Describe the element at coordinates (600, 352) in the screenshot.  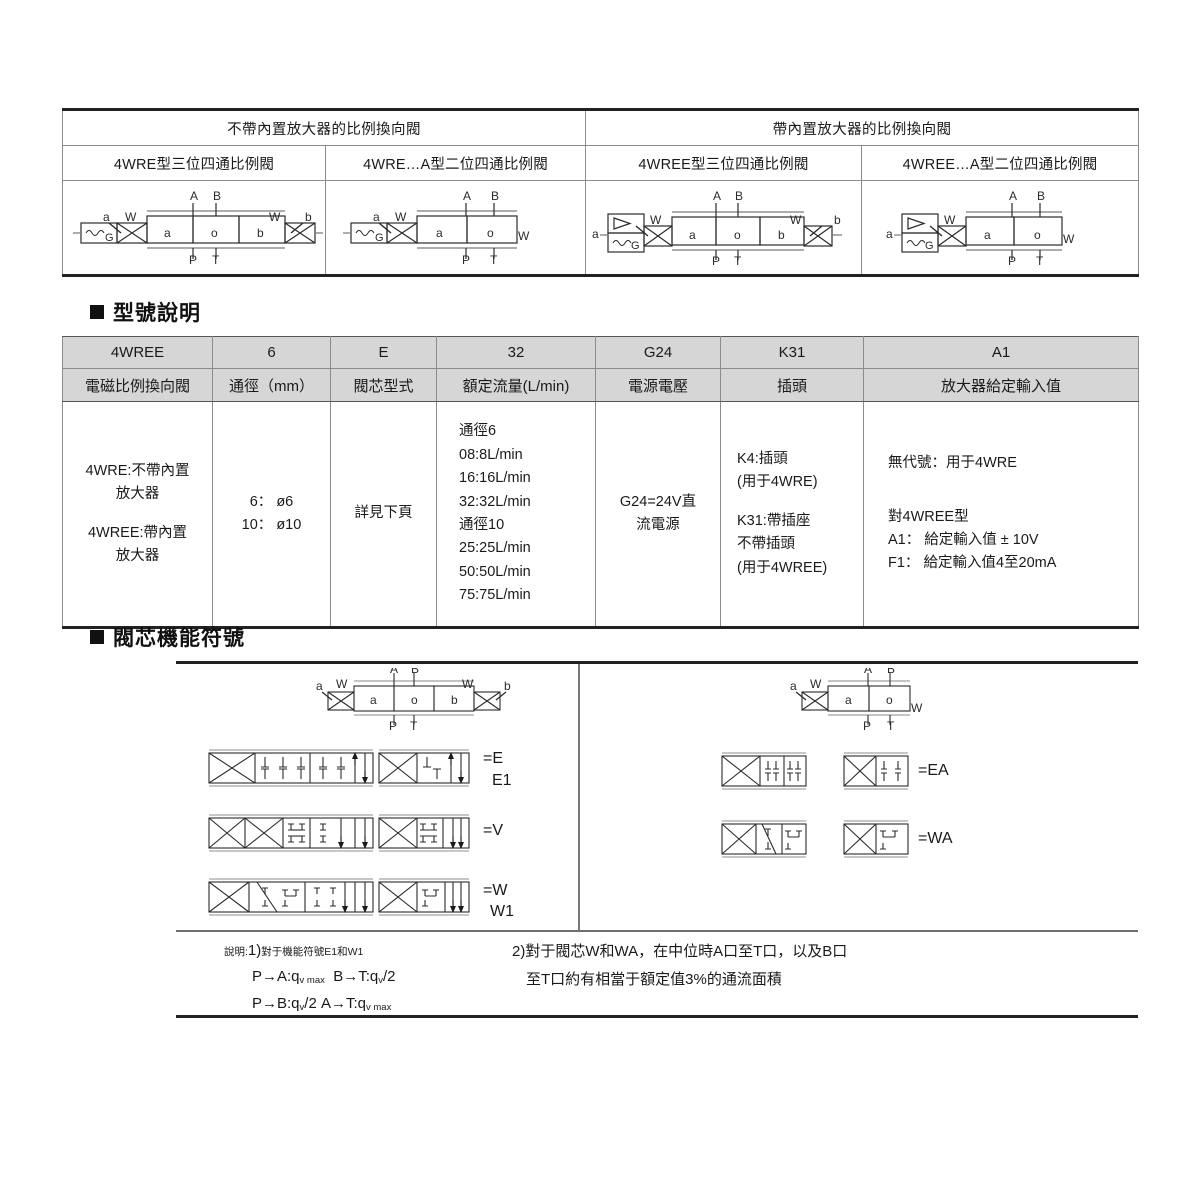
I see `model-code-row: 4WREE 6 E 32 G24 K31 A1` at that location.